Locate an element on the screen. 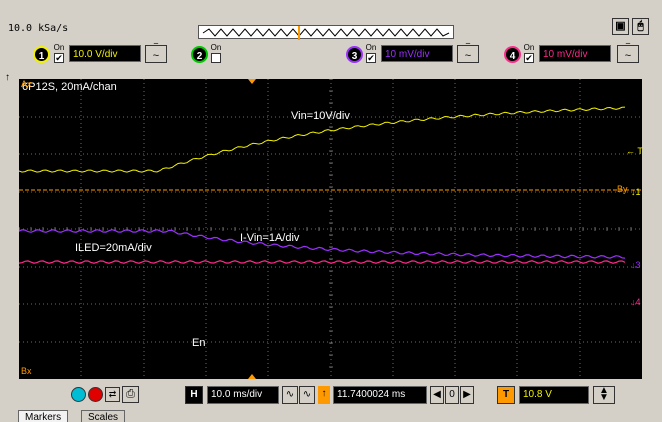 The image size is (662, 422). horizontal-button: H is located at coordinates (194, 395).